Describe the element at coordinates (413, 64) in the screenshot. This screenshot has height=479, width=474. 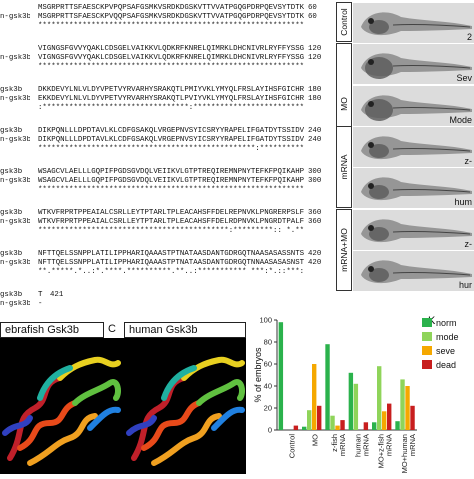
I see `embryo-image: Sev` at that location.